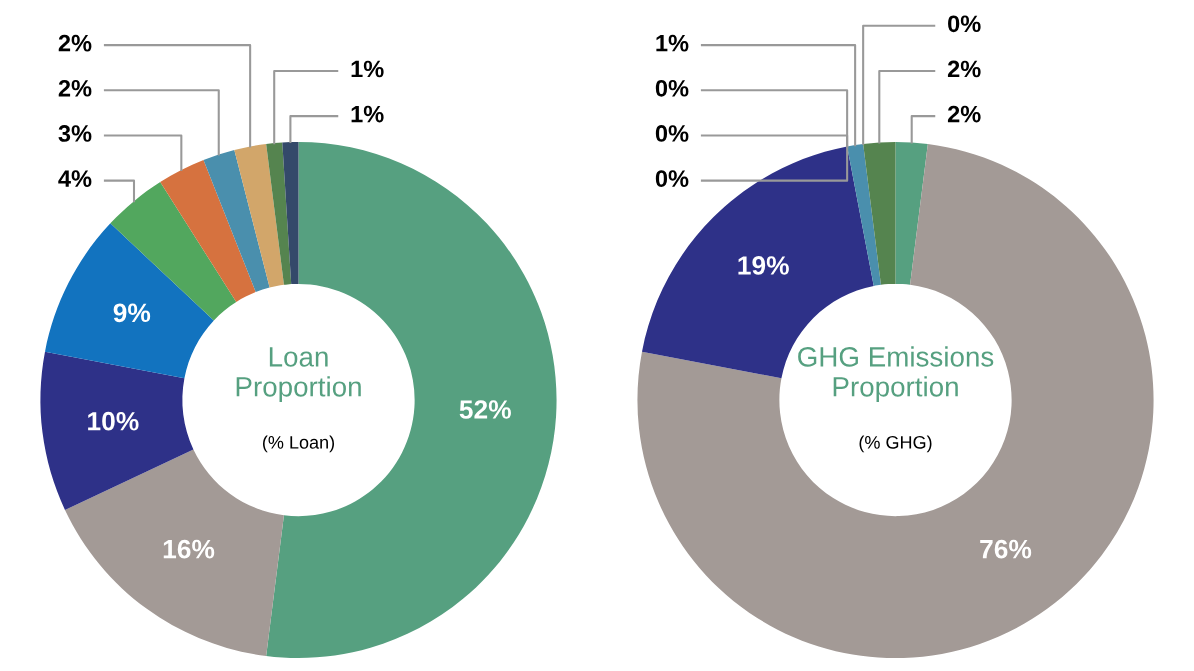 Image resolution: width=1194 pixels, height=671 pixels. Describe the element at coordinates (485, 409) in the screenshot. I see `data-label: 52%` at that location.